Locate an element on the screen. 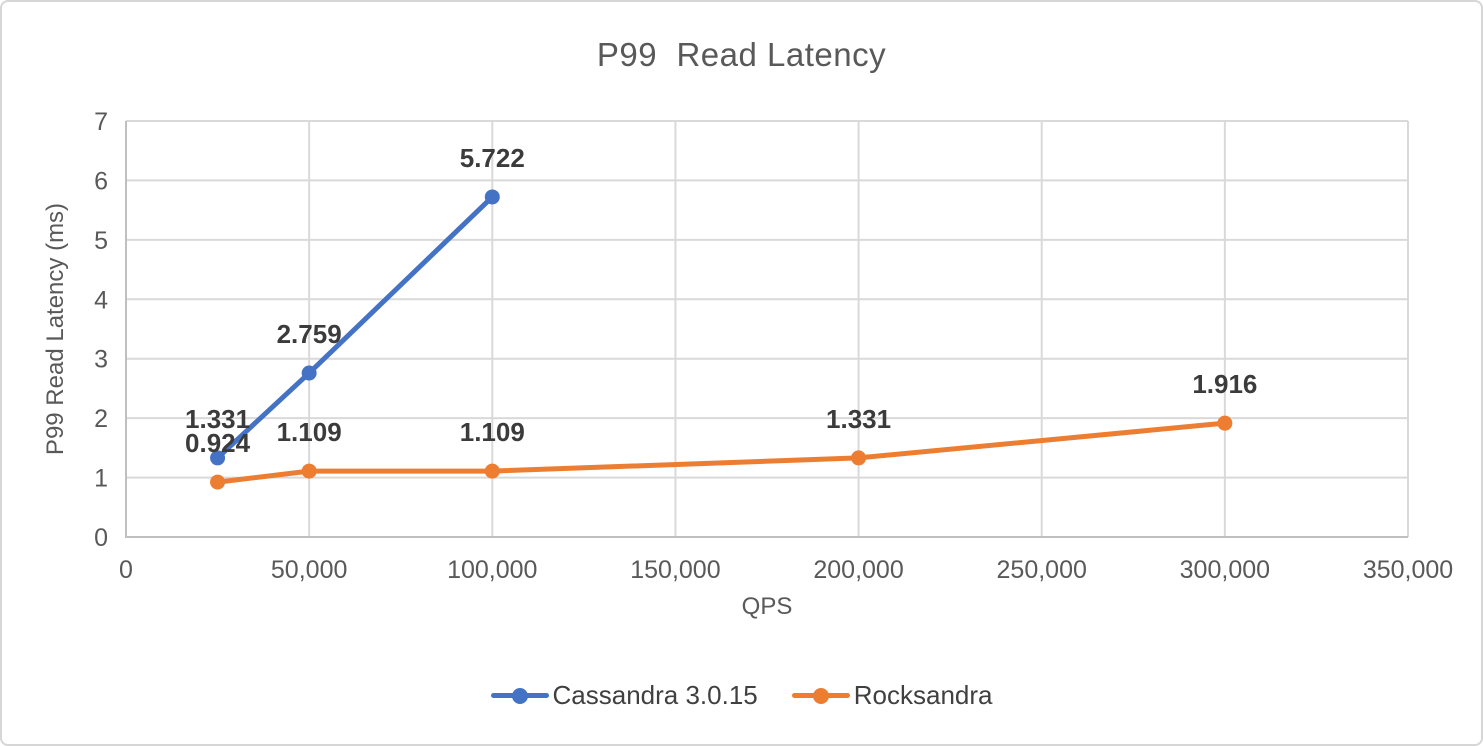 This screenshot has width=1483, height=746. data-label-1: 1.331 is located at coordinates (858, 419).